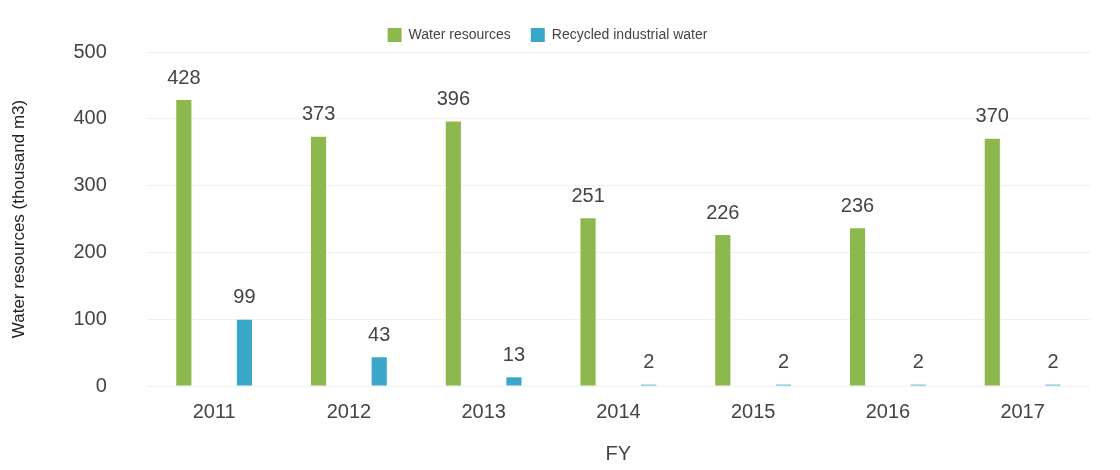 The height and width of the screenshot is (470, 1120). What do you see at coordinates (379, 333) in the screenshot?
I see `data-label: 43` at bounding box center [379, 333].